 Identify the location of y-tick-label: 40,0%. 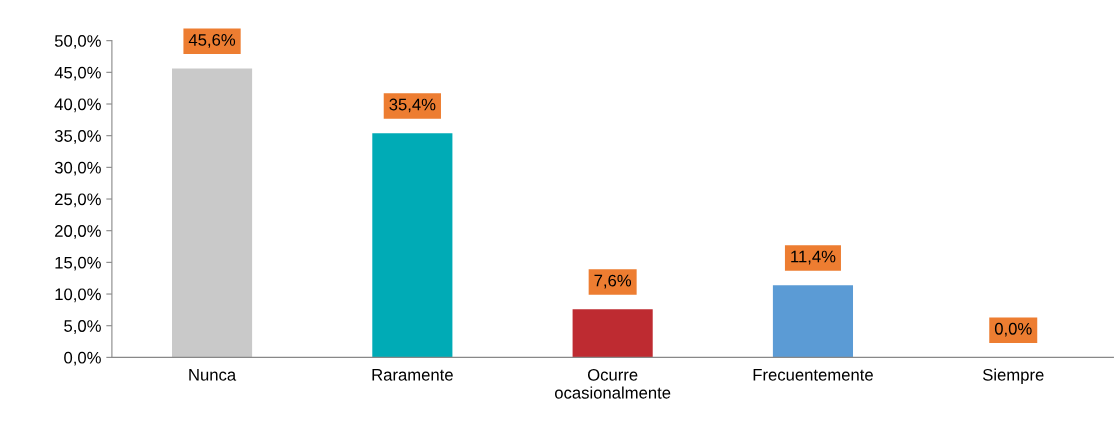
(77, 105).